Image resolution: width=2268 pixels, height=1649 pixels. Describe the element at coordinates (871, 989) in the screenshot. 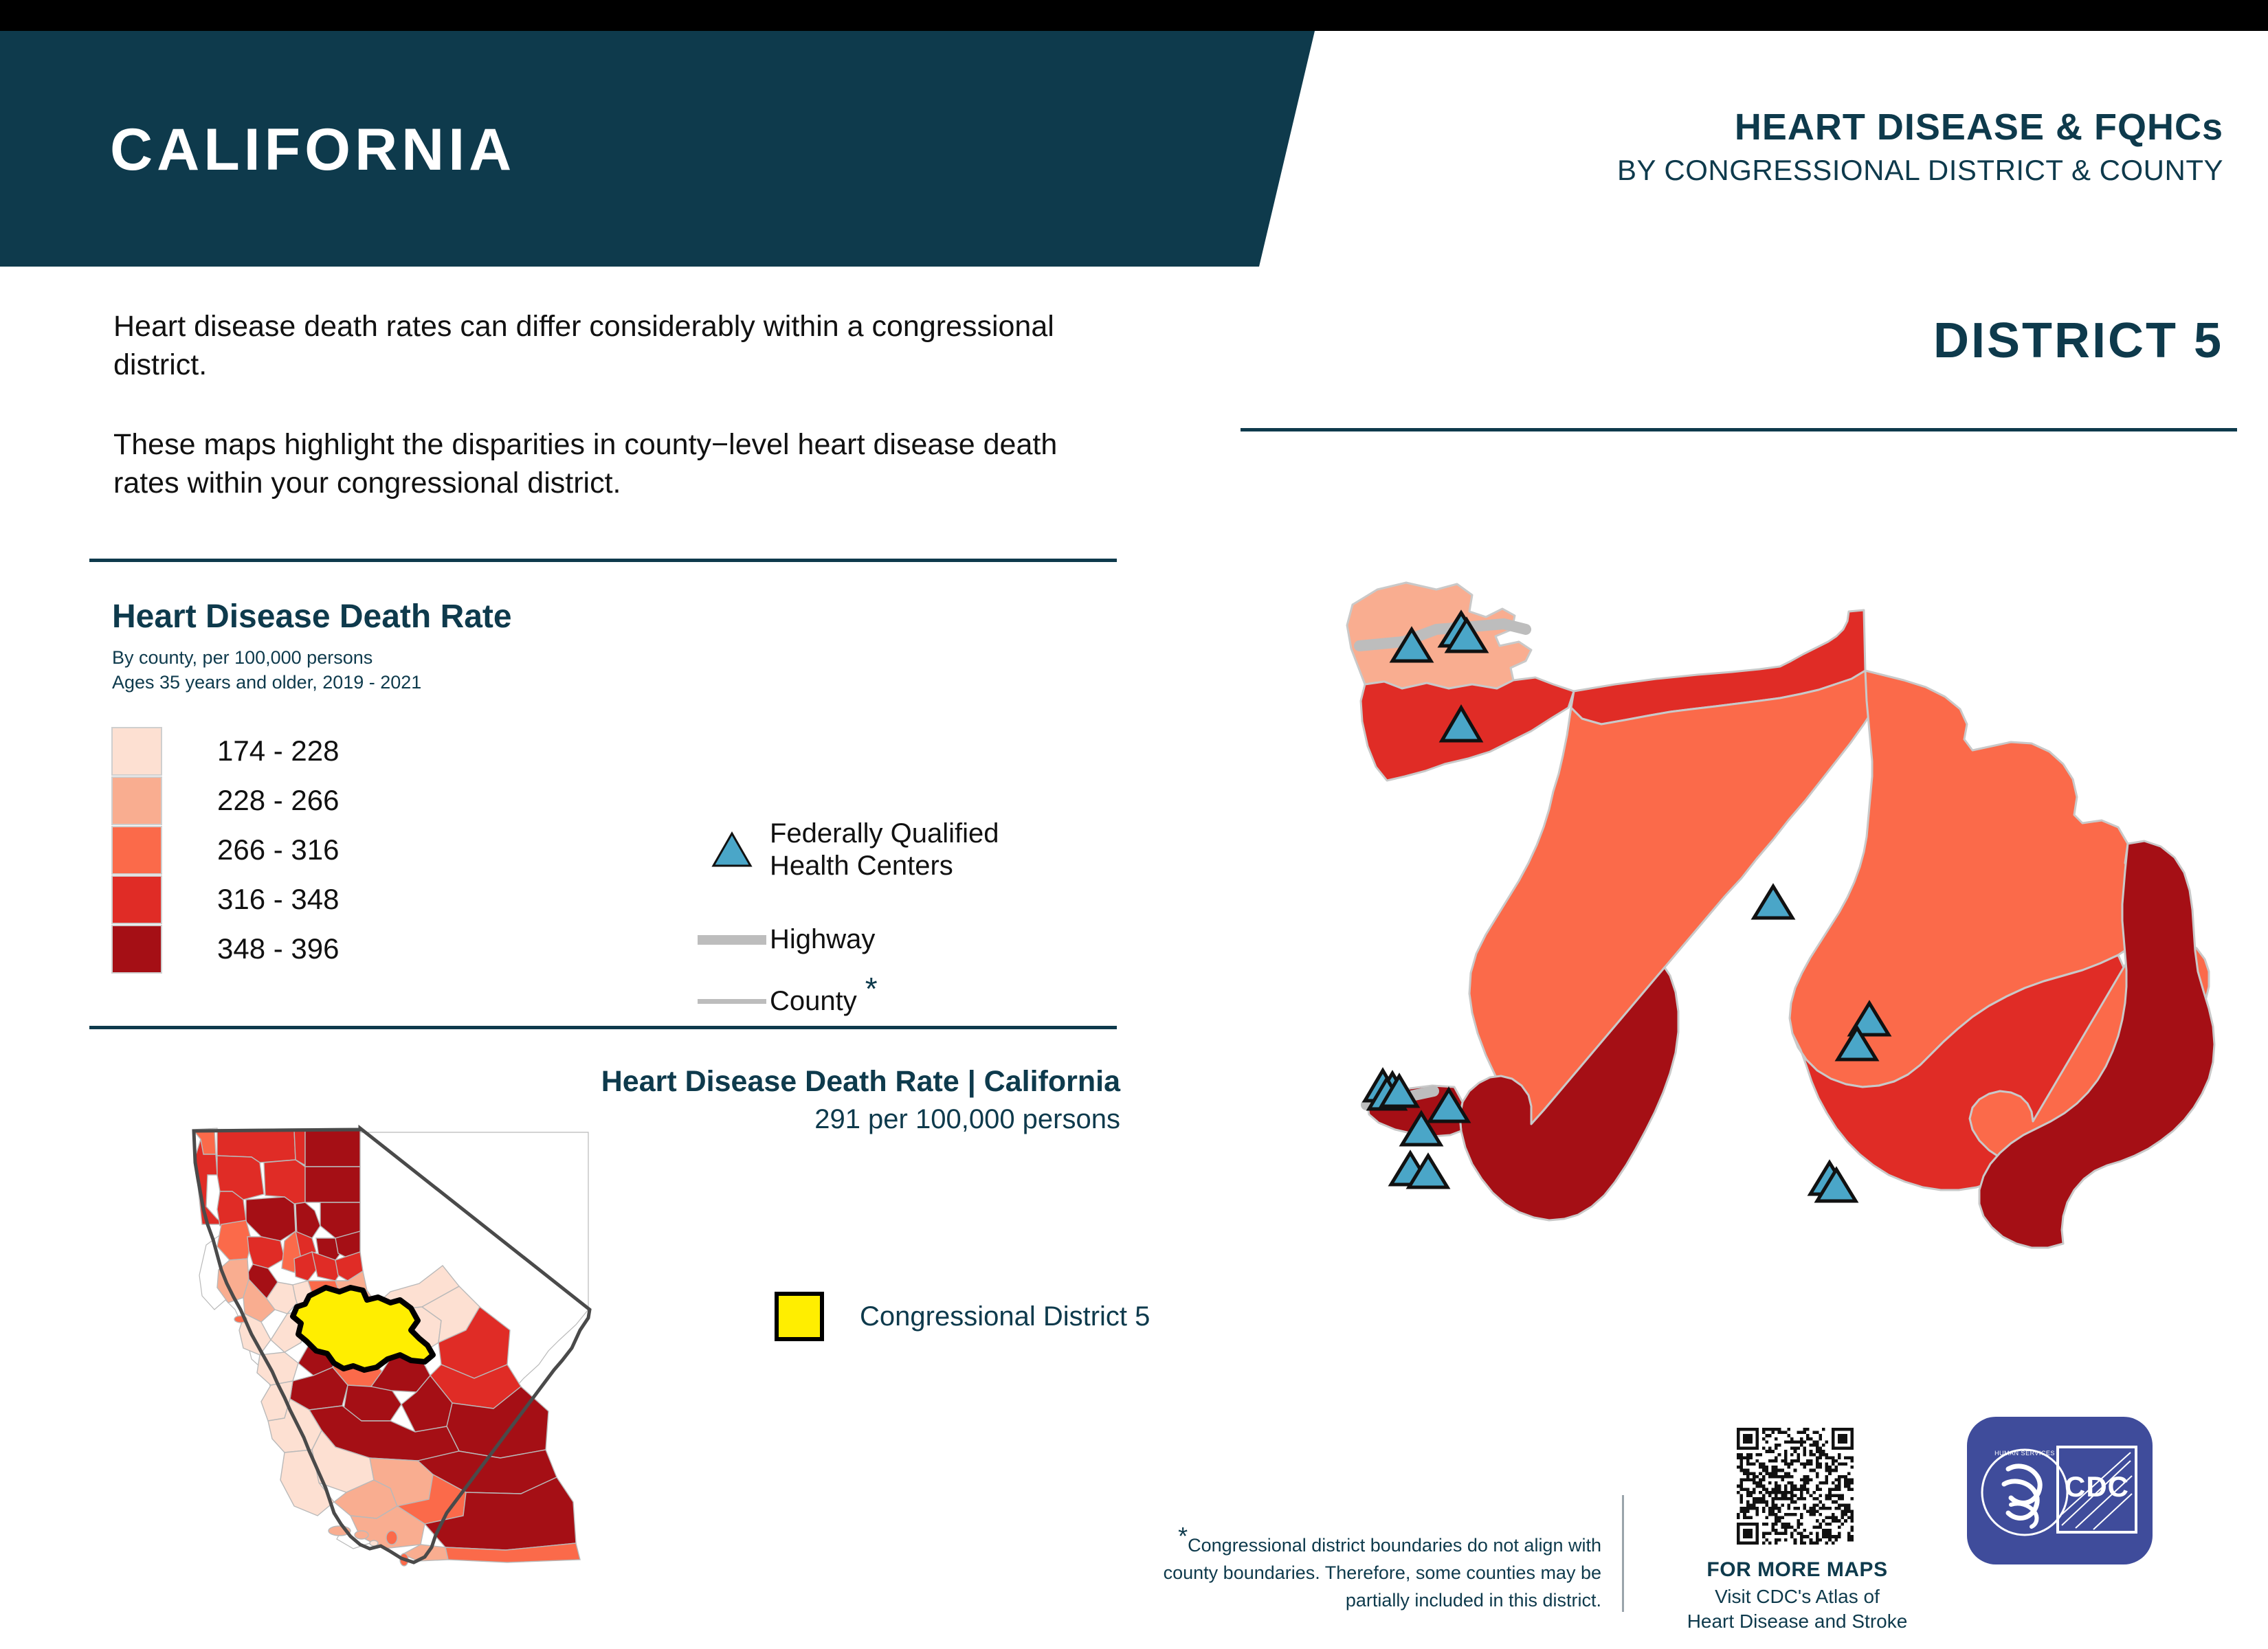

I see `county-asterisk: *` at that location.